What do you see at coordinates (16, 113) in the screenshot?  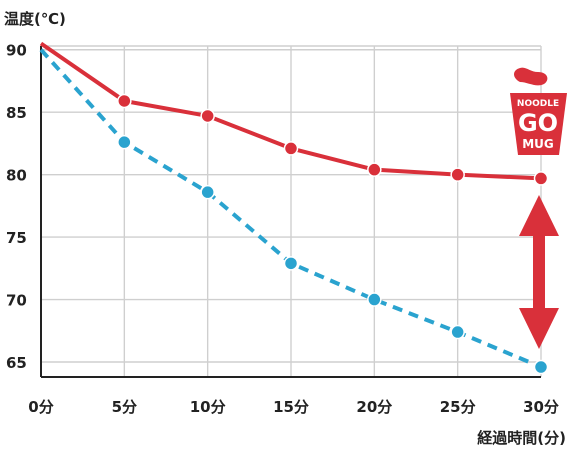 I see `y-tick-label: 85` at bounding box center [16, 113].